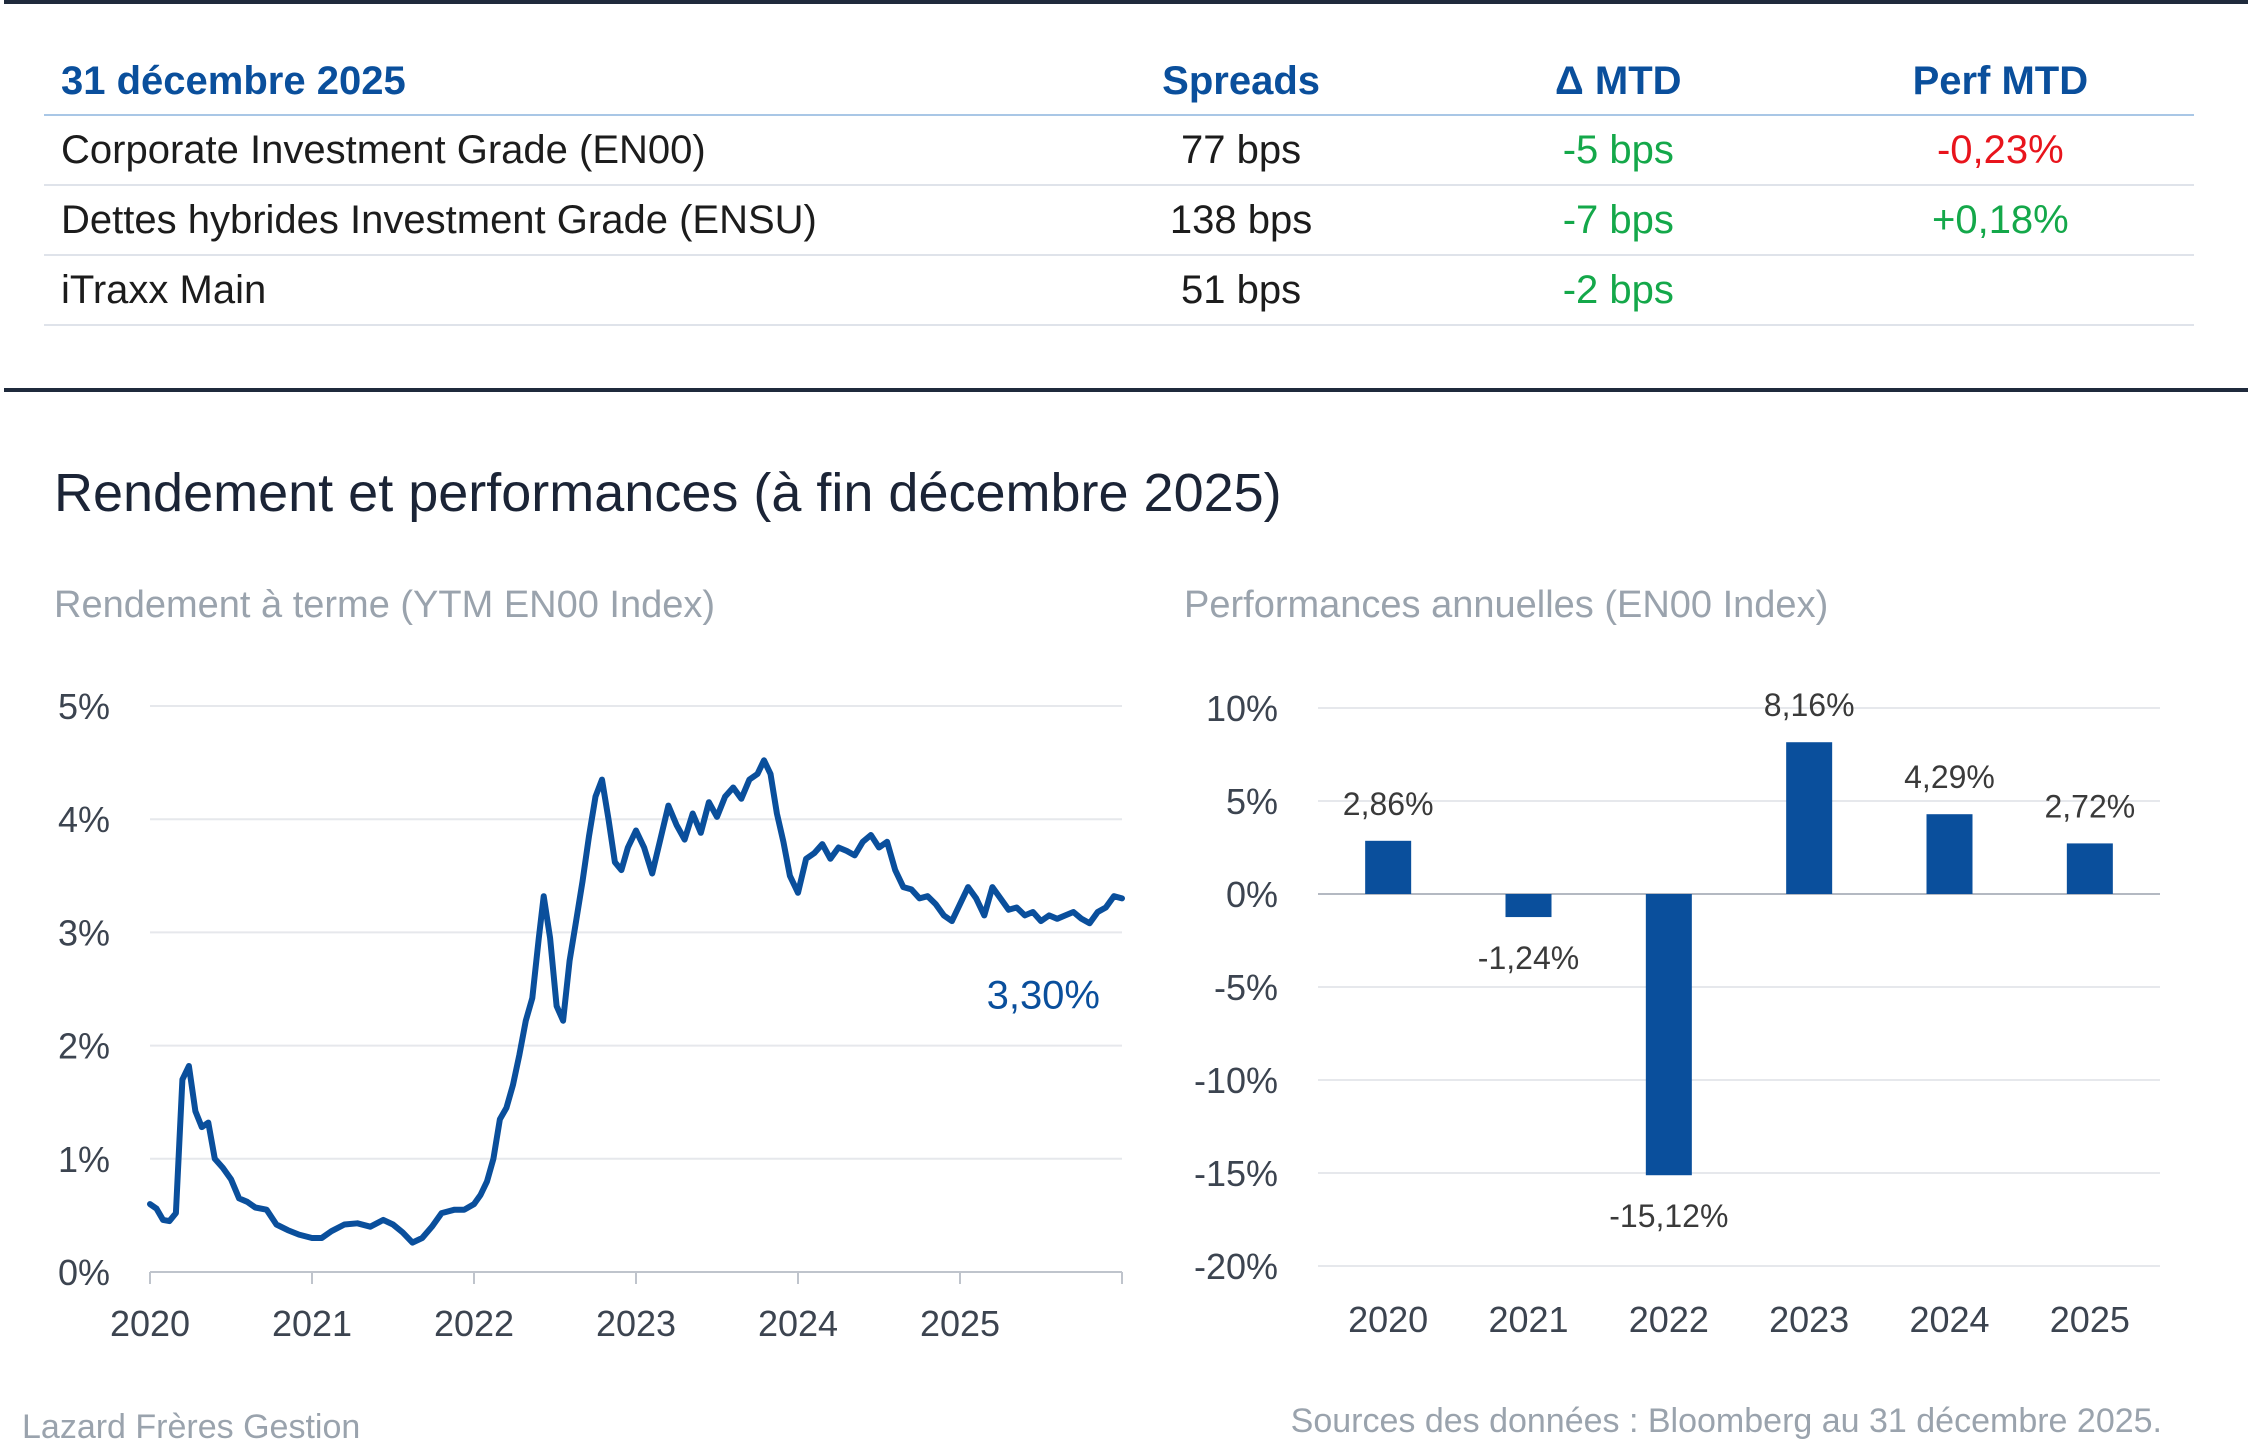 Image resolution: width=2262 pixels, height=1448 pixels. What do you see at coordinates (1618, 149) in the screenshot?
I see `row-delta: -5 bps` at bounding box center [1618, 149].